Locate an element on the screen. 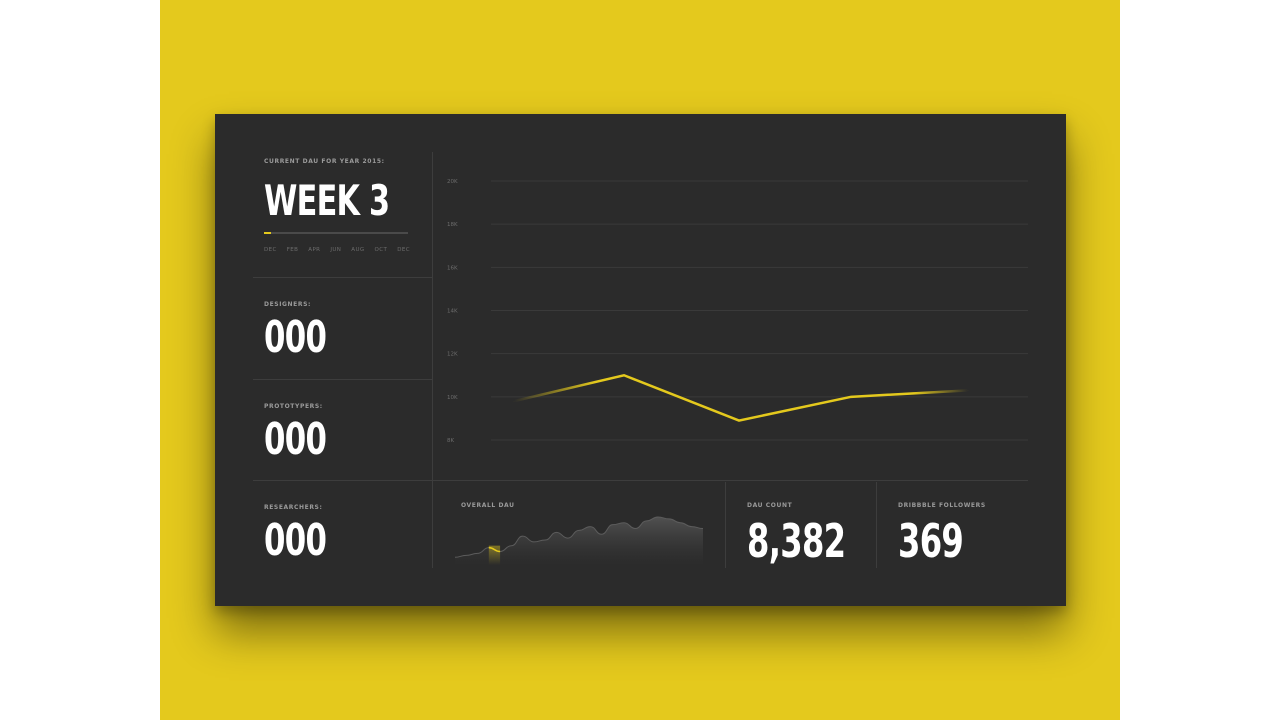 The height and width of the screenshot is (720, 1280). overall-dau-area is located at coordinates (579, 541).